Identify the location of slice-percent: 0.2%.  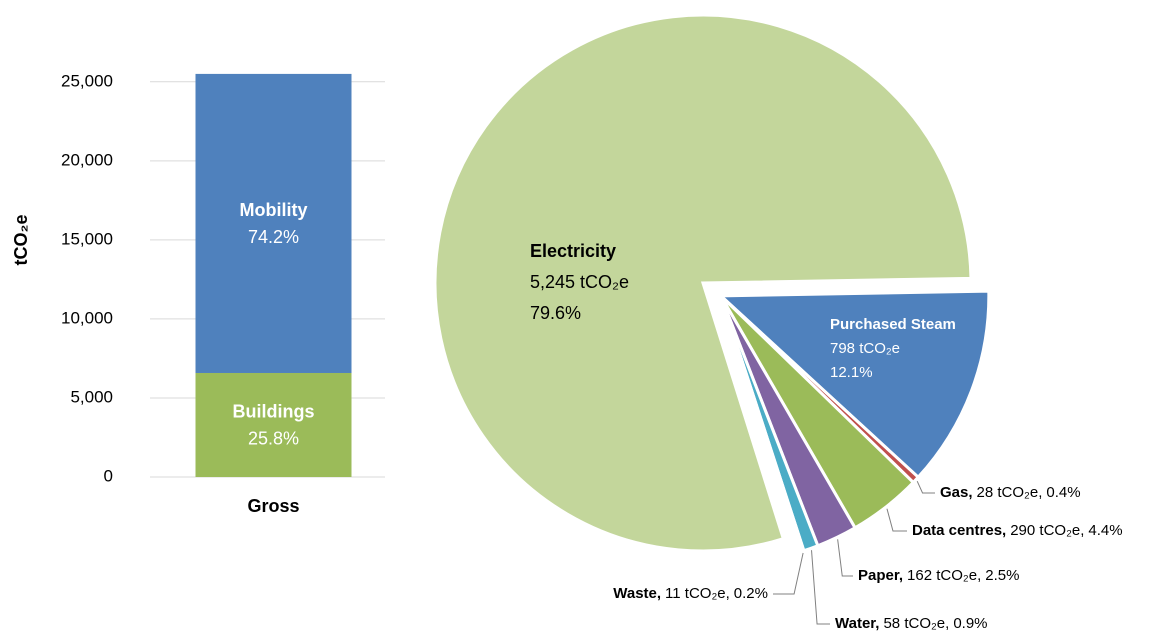
(751, 593).